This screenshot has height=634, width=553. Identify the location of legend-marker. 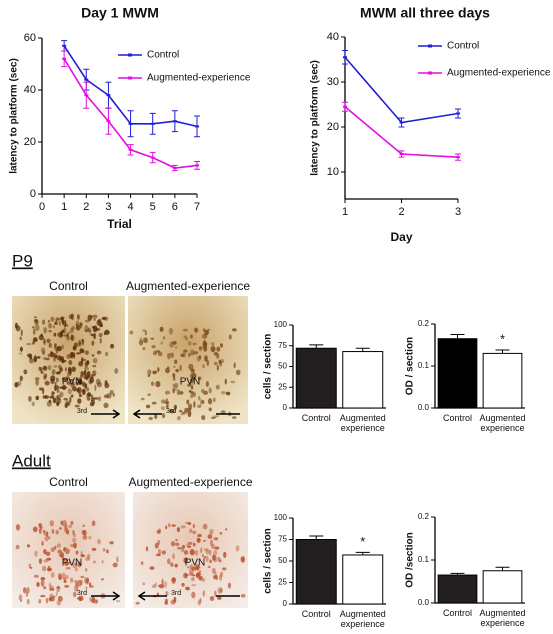
(130, 55).